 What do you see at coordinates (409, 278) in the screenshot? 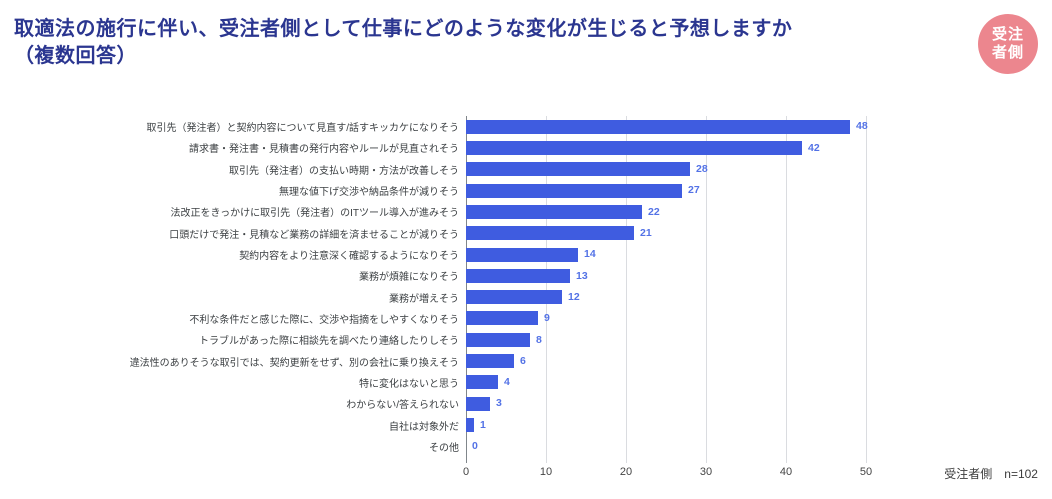
I see `category-label: 業務が煩雑になりそう` at bounding box center [409, 278].